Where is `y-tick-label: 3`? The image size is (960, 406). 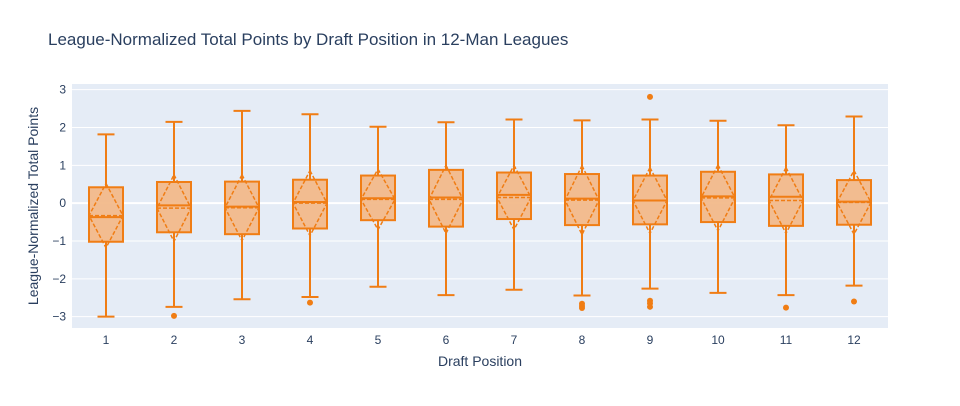
y-tick-label: 3 is located at coordinates (62, 90).